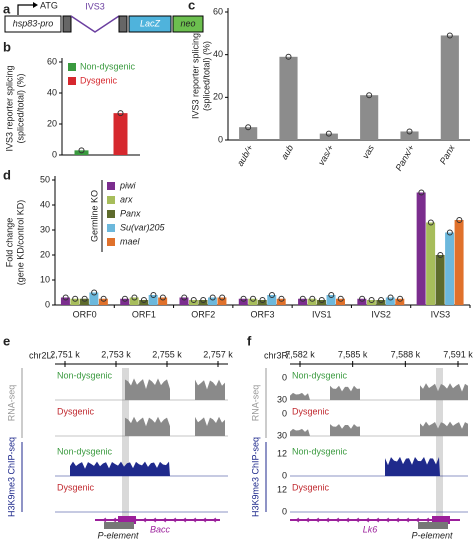  Describe the element at coordinates (41, 355) in the screenshot. I see `chrom-label: chr2L:` at that location.